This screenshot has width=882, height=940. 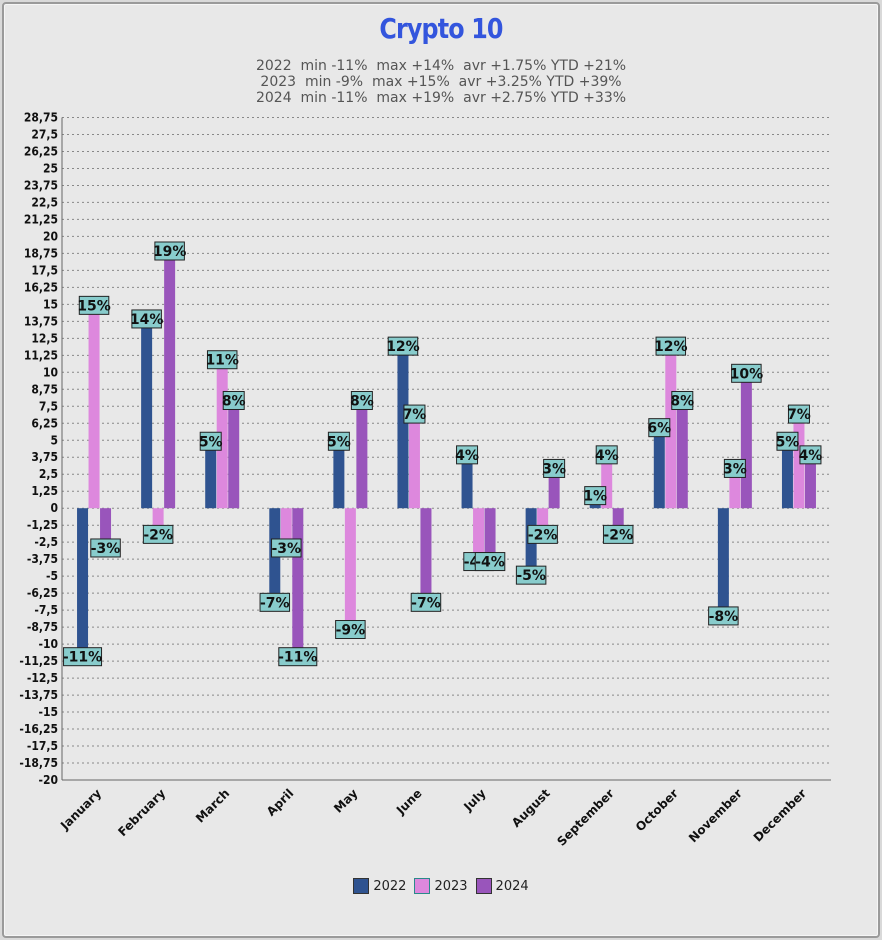 I want to click on y-tick-label: 2,5, so click(x=48, y=474).